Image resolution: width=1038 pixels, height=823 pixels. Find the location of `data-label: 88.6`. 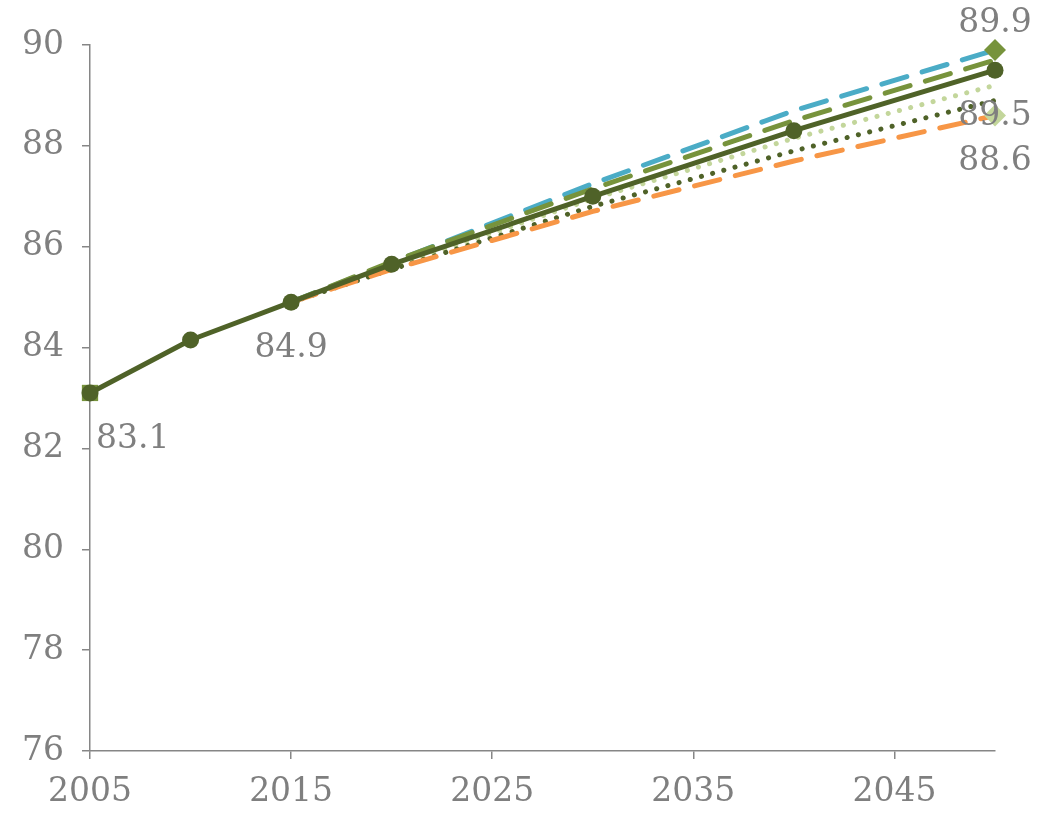

data-label: 88.6 is located at coordinates (995, 159).